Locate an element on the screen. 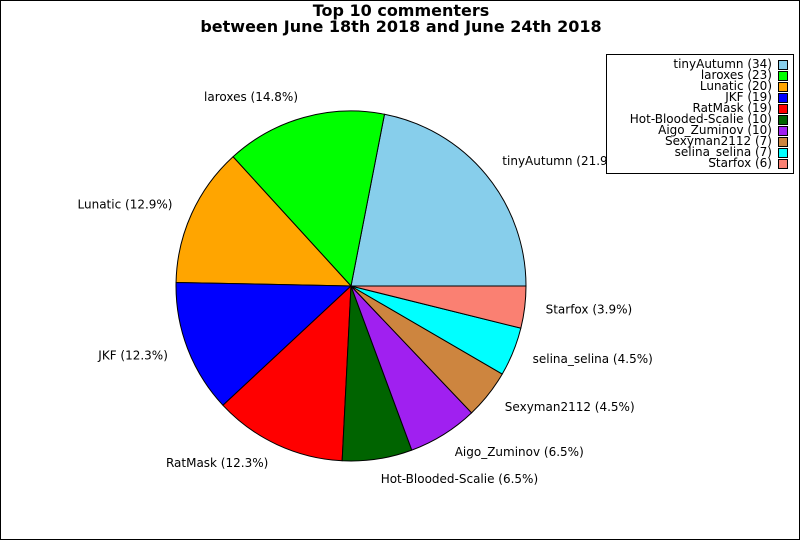 The image size is (800, 540). legend-item: selina_selina (7) is located at coordinates (731, 152).